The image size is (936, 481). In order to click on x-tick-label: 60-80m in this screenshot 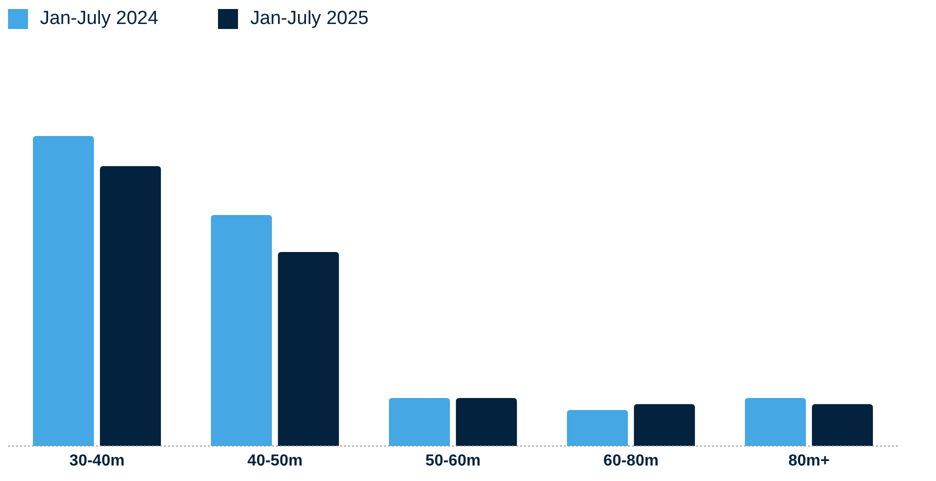, I will do `click(631, 461)`.